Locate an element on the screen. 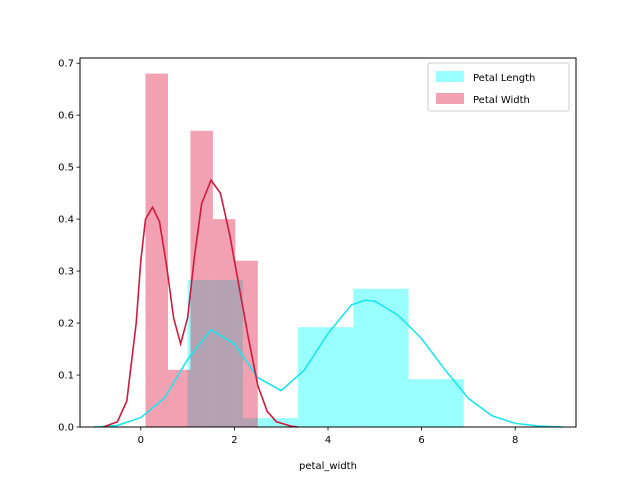  x-tick-label: 0 is located at coordinates (141, 440).